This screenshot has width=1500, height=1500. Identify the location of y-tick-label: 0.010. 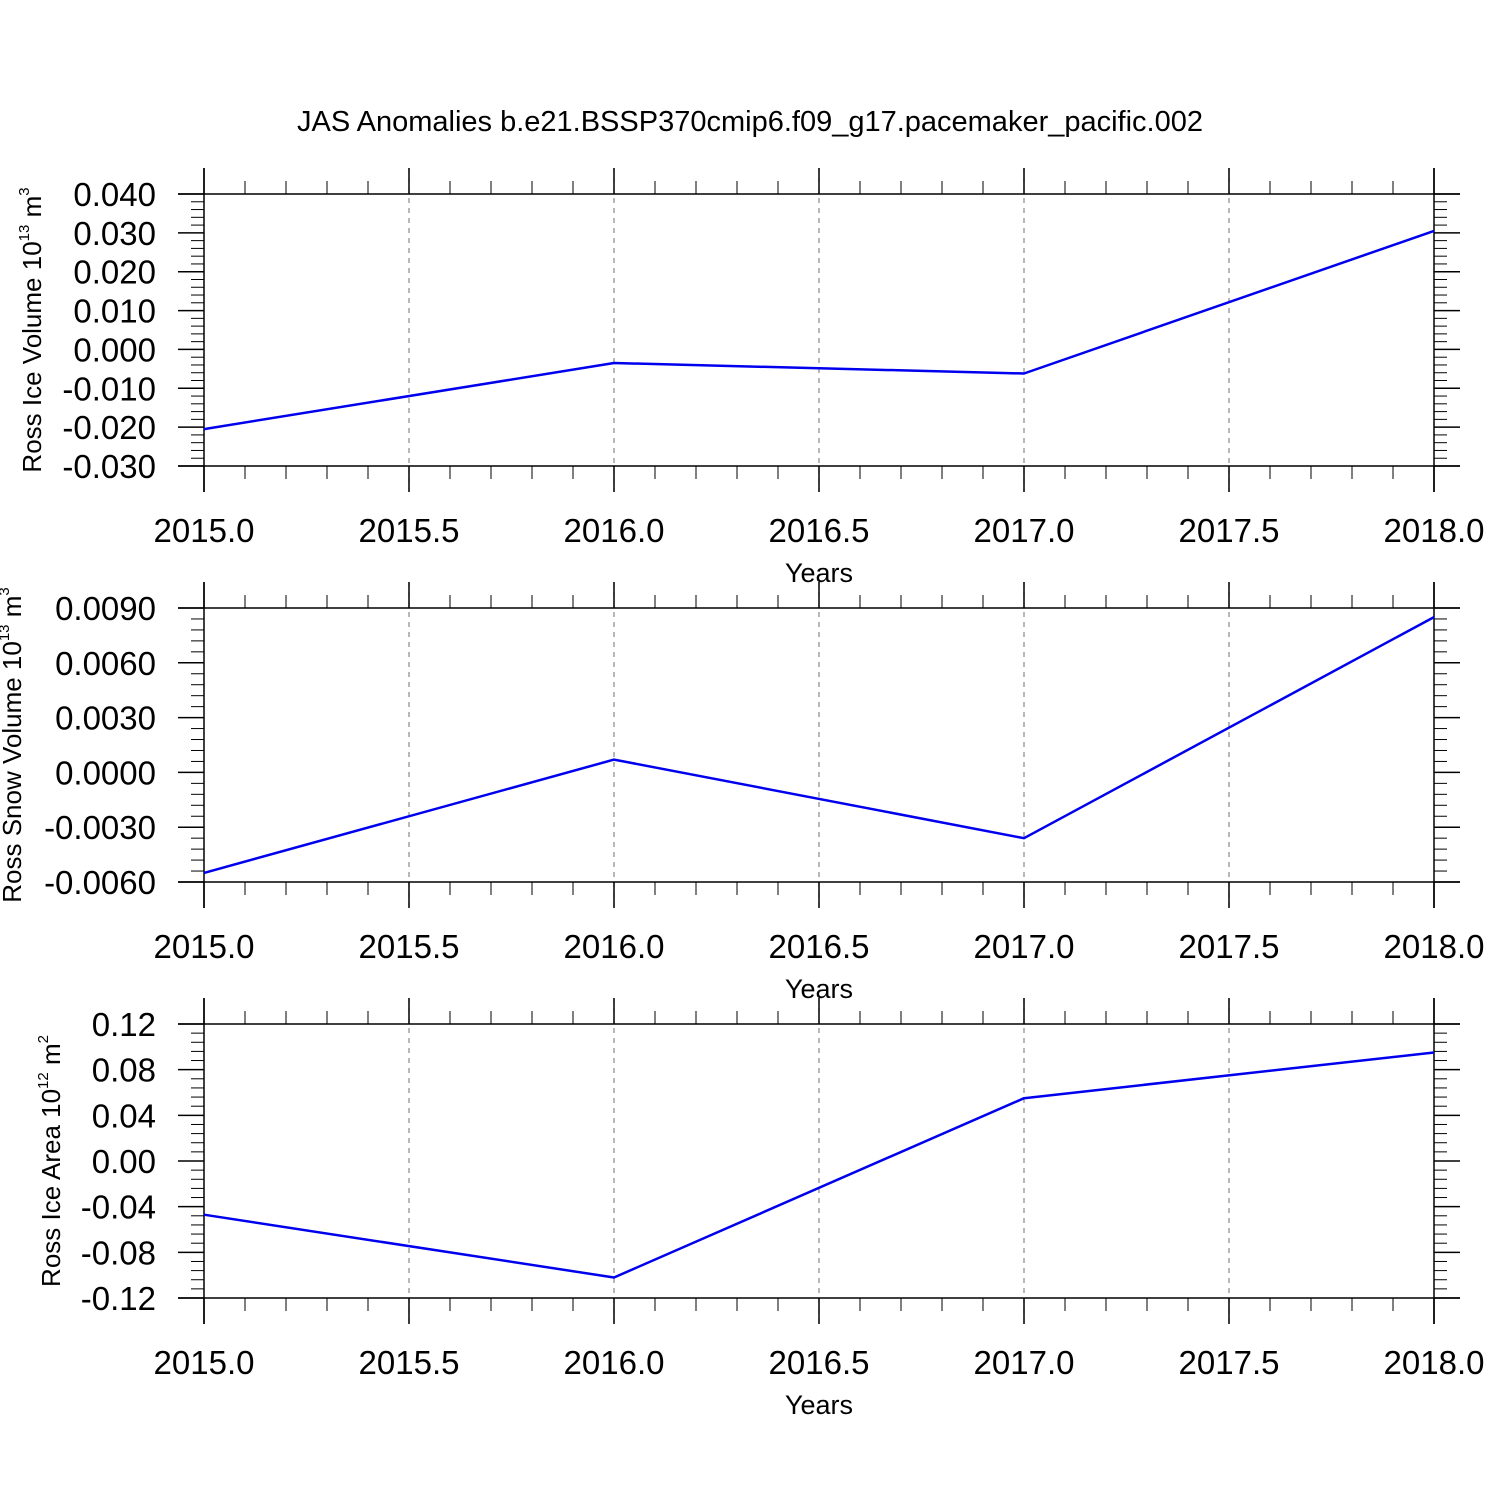
(114, 311).